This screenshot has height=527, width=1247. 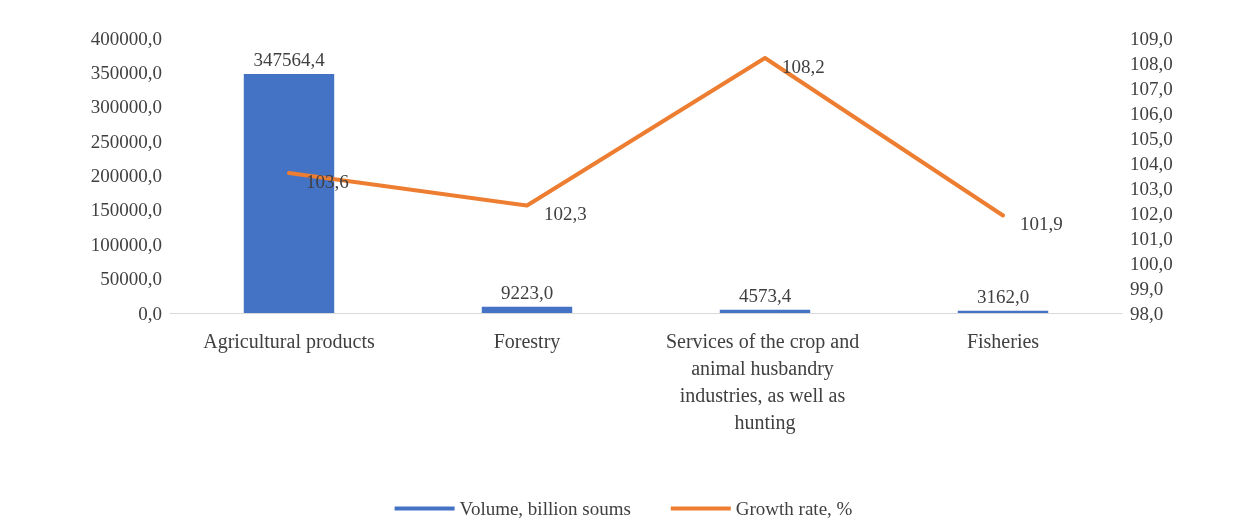 What do you see at coordinates (565, 213) in the screenshot?
I see `data-label: 102,3` at bounding box center [565, 213].